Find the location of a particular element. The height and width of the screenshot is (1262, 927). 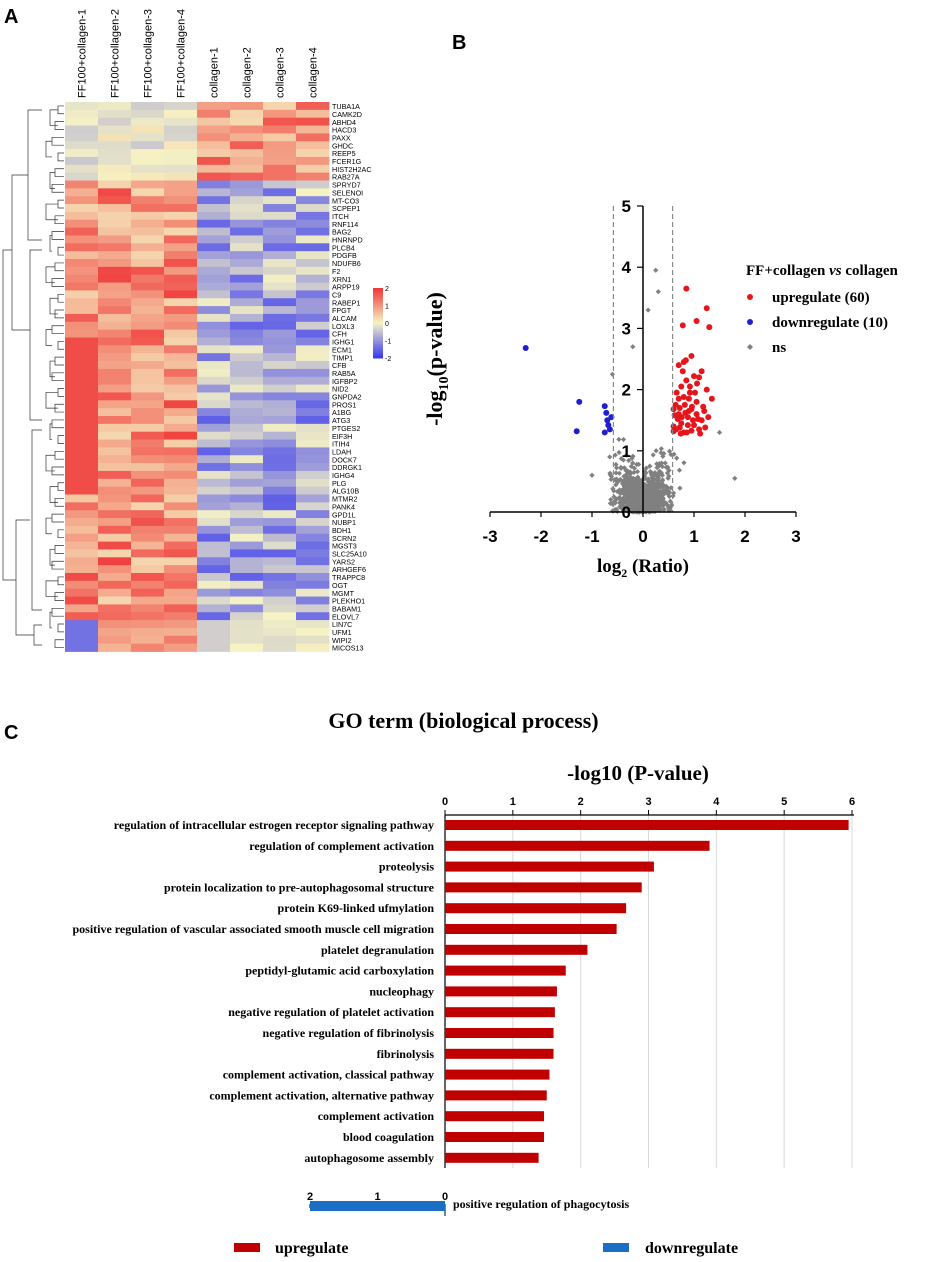

heatmap-row-label: IGHG4 is located at coordinates (343, 475).